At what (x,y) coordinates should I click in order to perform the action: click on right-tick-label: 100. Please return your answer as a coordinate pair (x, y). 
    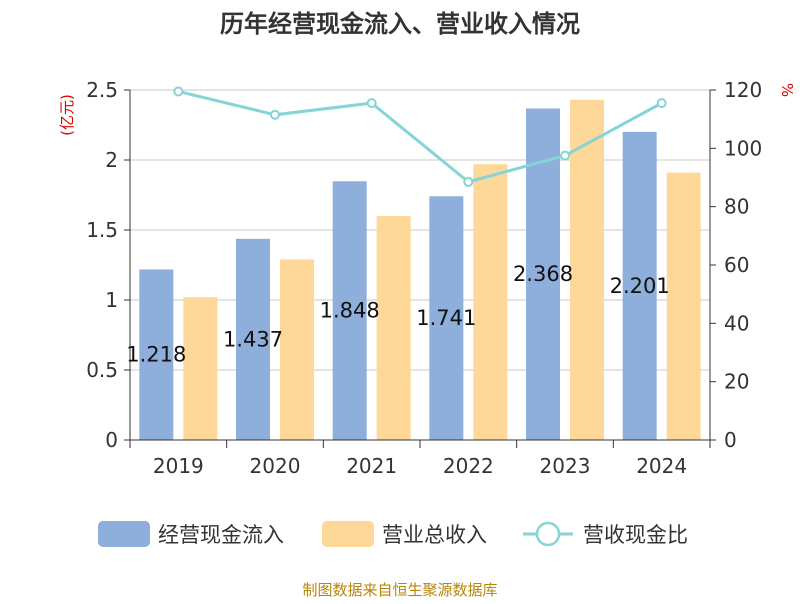
    Looking at the image, I should click on (743, 148).